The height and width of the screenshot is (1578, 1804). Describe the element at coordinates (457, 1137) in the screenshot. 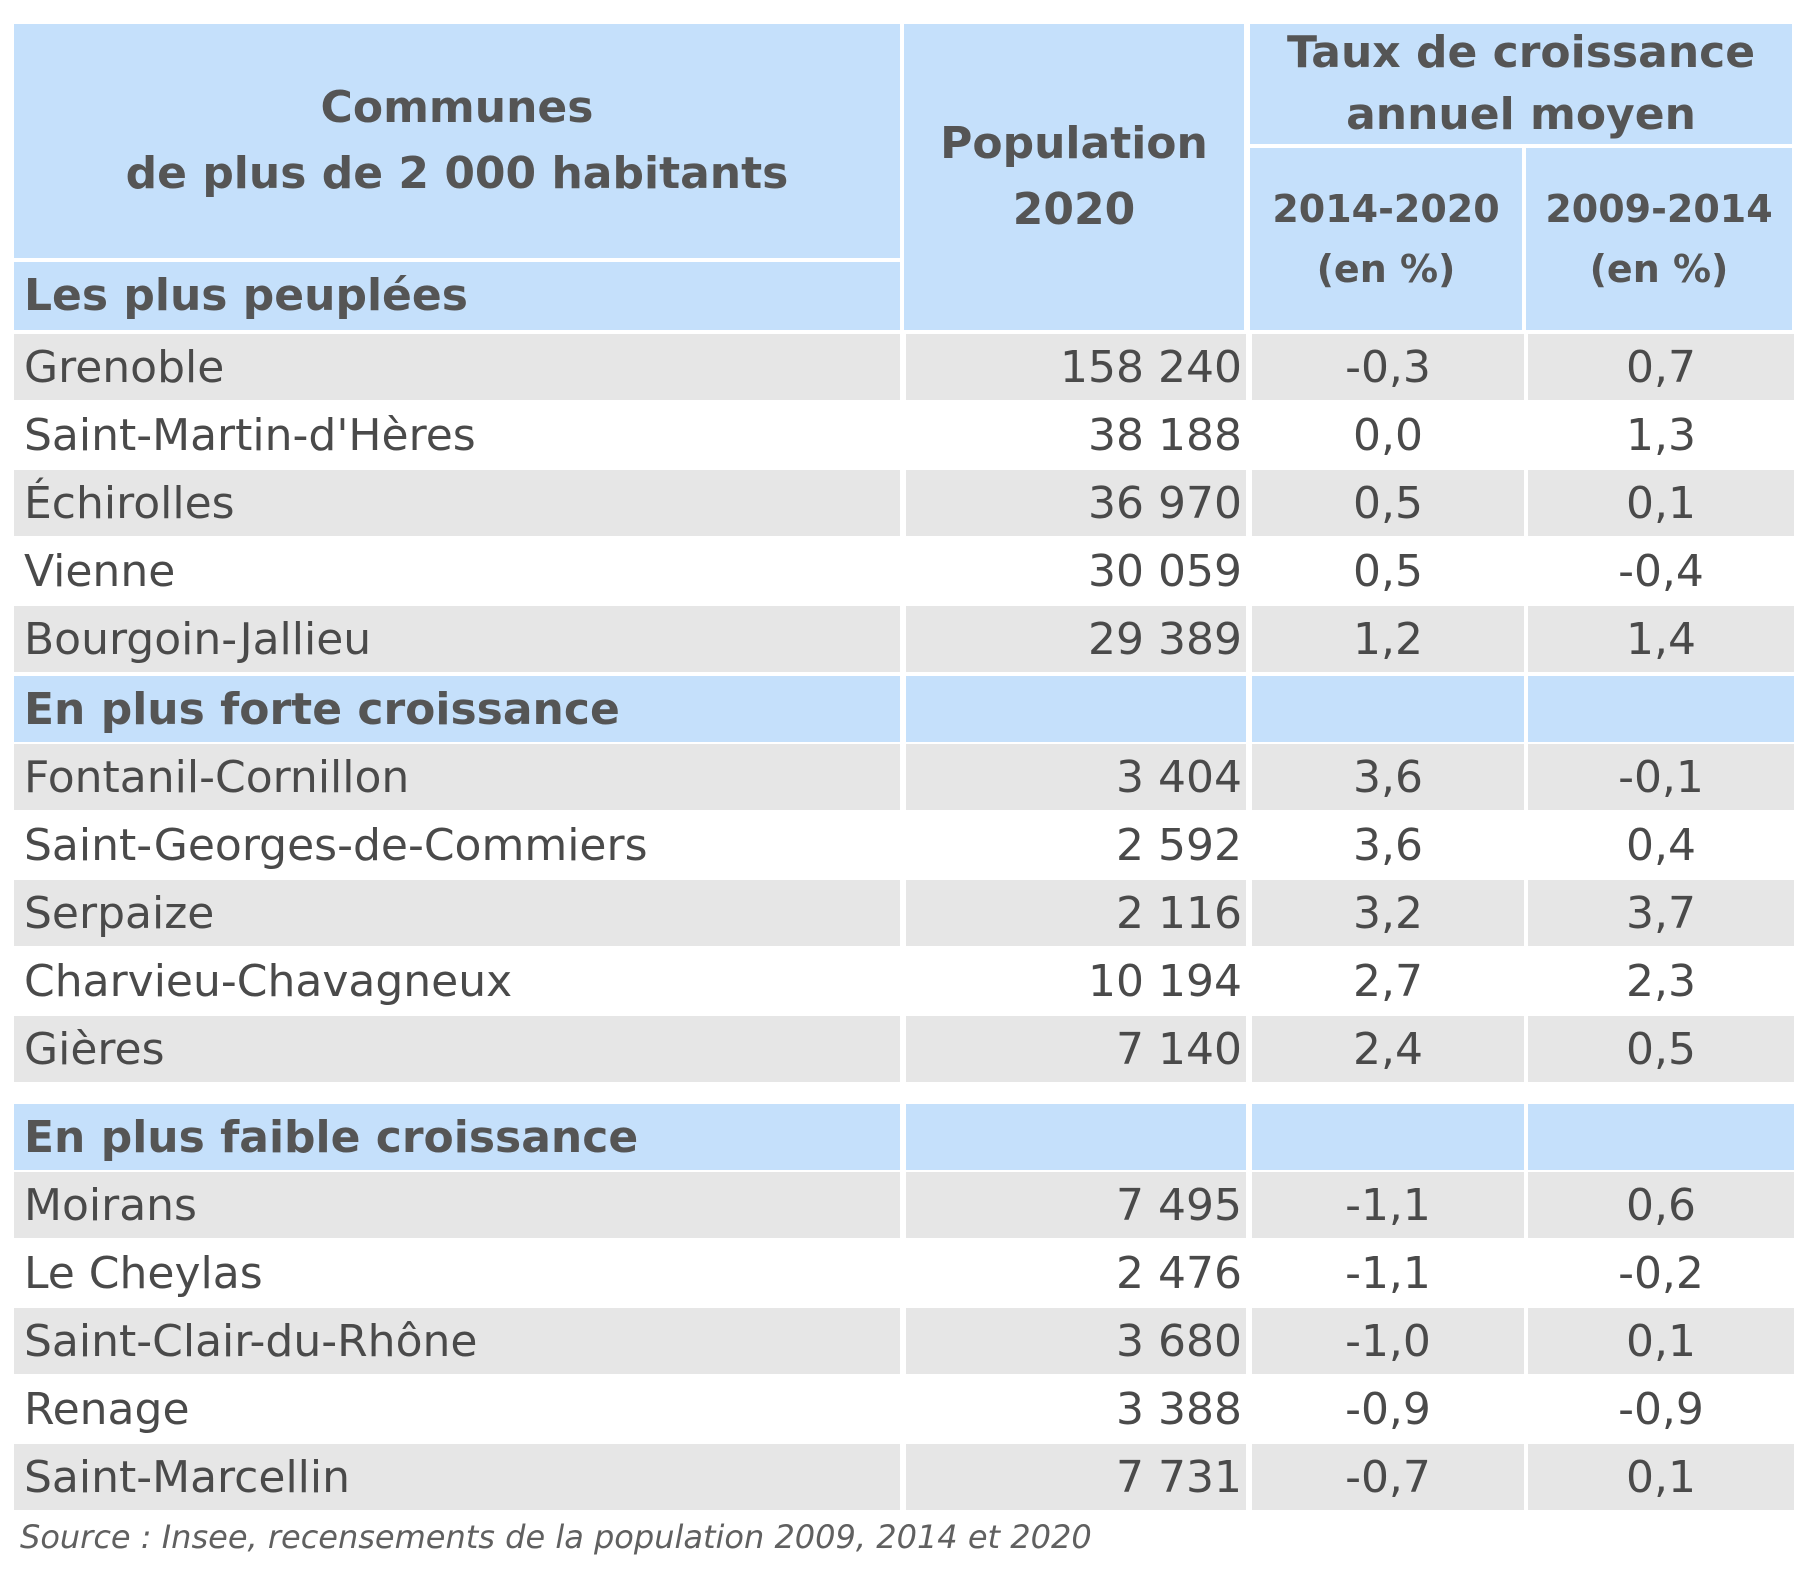

I see `section-title-3: En plus faible croissance` at that location.